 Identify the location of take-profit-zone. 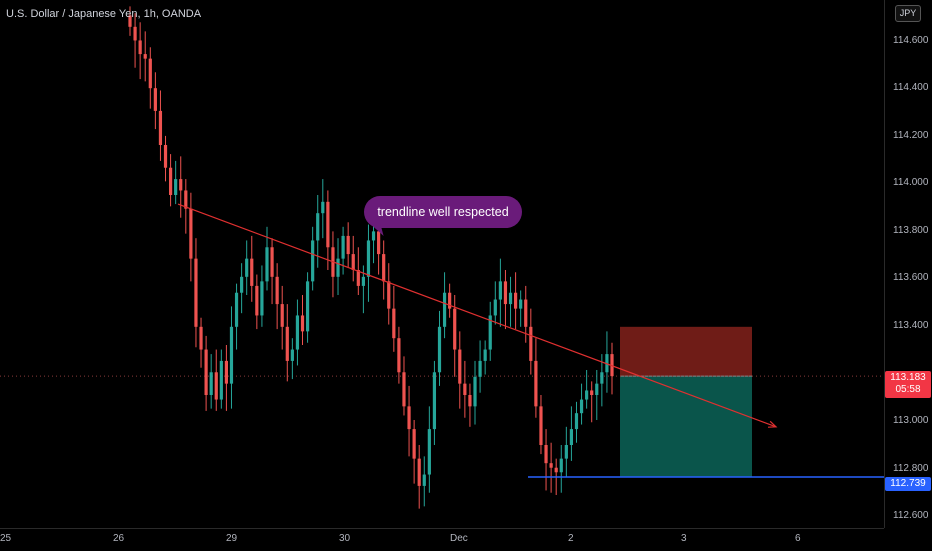
(686, 427).